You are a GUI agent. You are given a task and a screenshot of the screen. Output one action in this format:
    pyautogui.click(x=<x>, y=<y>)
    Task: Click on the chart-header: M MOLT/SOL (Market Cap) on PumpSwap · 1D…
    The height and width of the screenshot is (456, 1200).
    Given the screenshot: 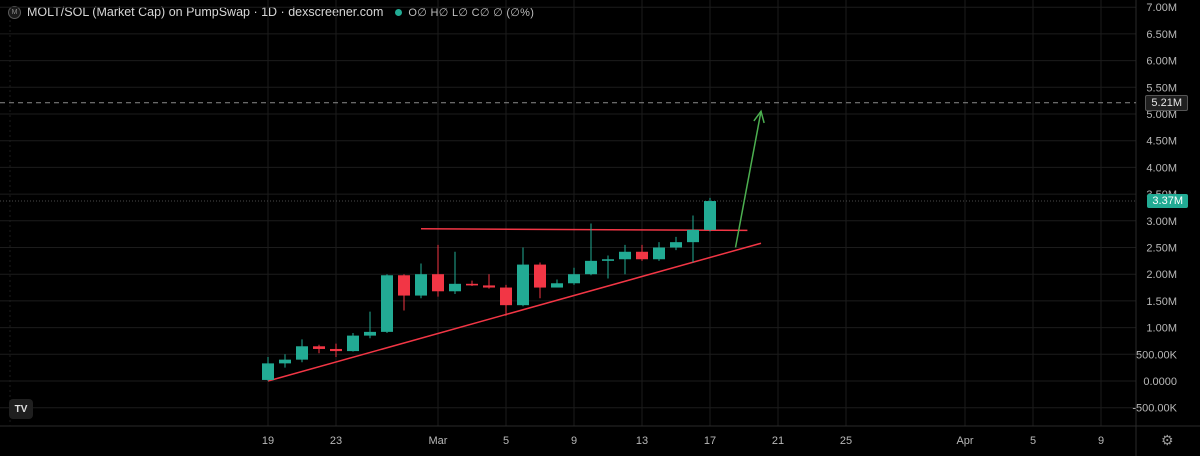 What is the action you would take?
    pyautogui.click(x=271, y=12)
    